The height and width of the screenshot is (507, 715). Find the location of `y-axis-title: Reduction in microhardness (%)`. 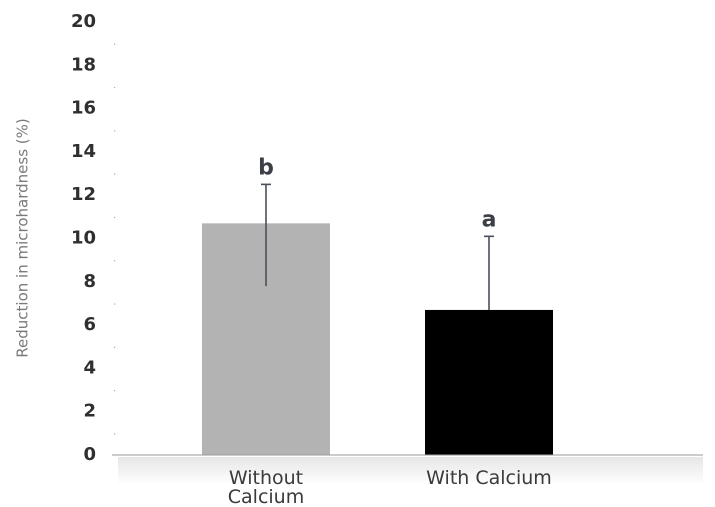

y-axis-title: Reduction in microhardness (%) is located at coordinates (23, 237).